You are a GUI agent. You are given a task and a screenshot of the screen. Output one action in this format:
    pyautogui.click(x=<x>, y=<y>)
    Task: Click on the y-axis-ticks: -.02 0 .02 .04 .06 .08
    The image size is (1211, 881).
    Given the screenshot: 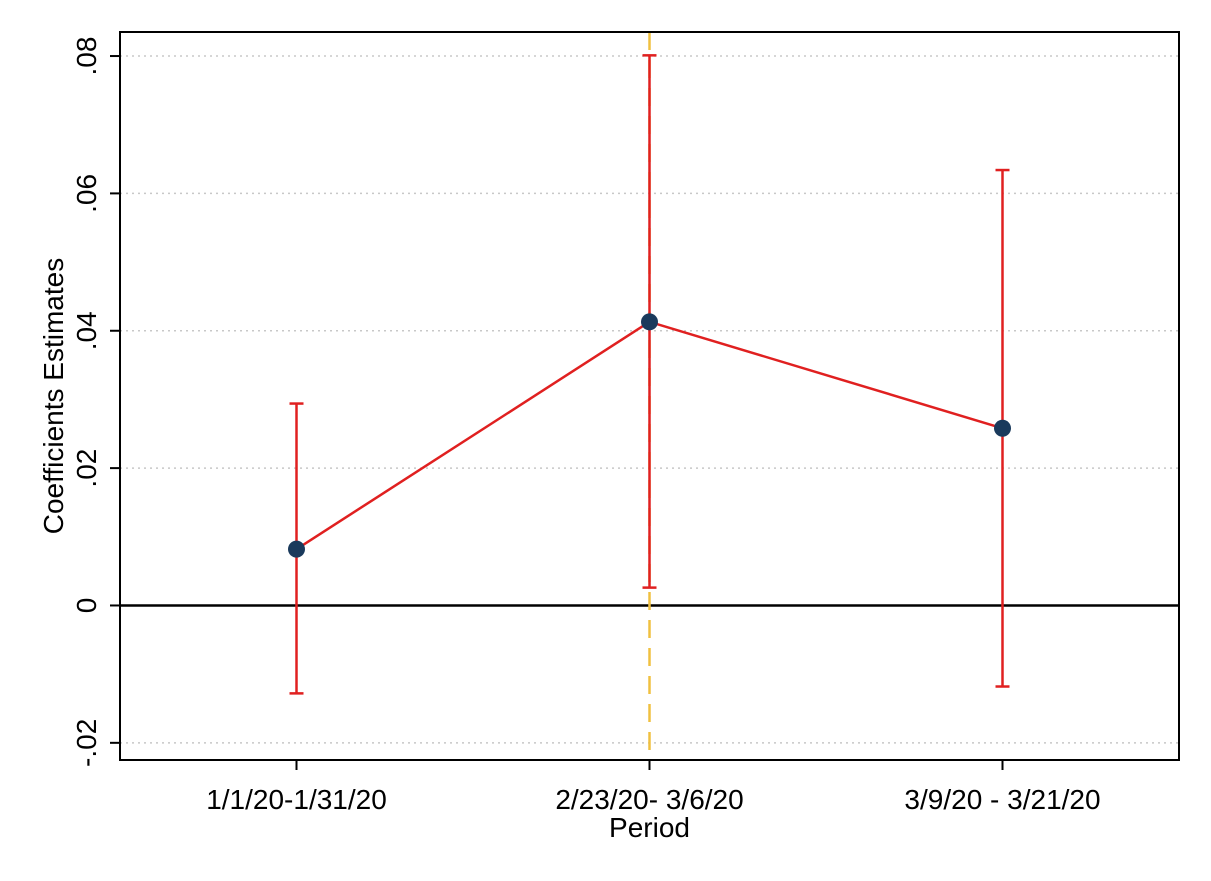 What is the action you would take?
    pyautogui.click(x=95, y=402)
    